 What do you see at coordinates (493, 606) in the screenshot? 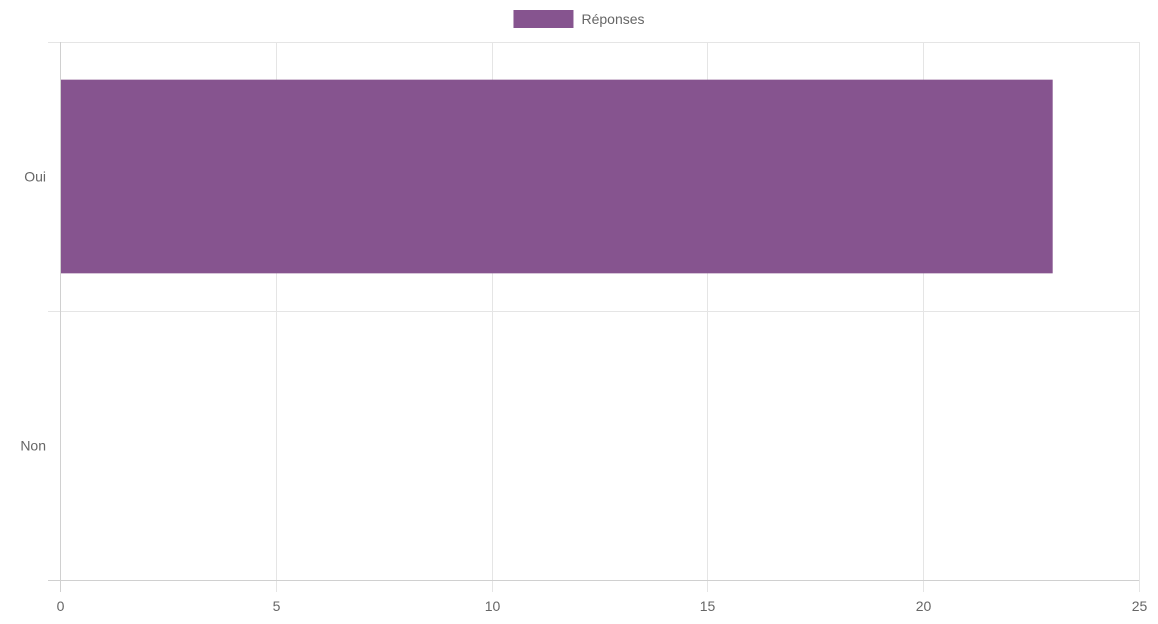
I see `x-tick-label-10: 10` at bounding box center [493, 606].